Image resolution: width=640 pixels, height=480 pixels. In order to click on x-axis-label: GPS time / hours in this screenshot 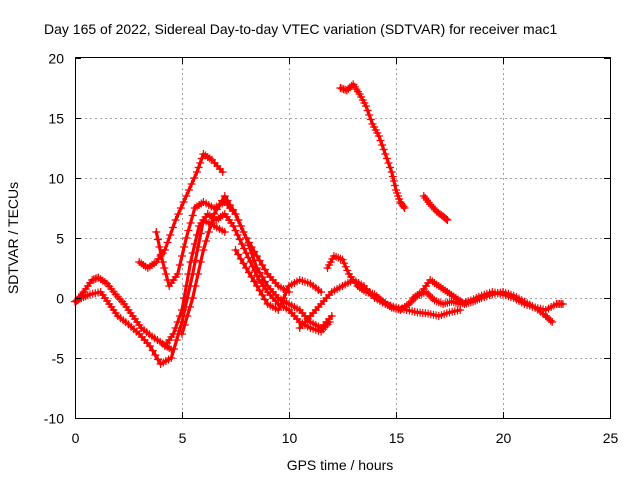, I will do `click(340, 465)`.